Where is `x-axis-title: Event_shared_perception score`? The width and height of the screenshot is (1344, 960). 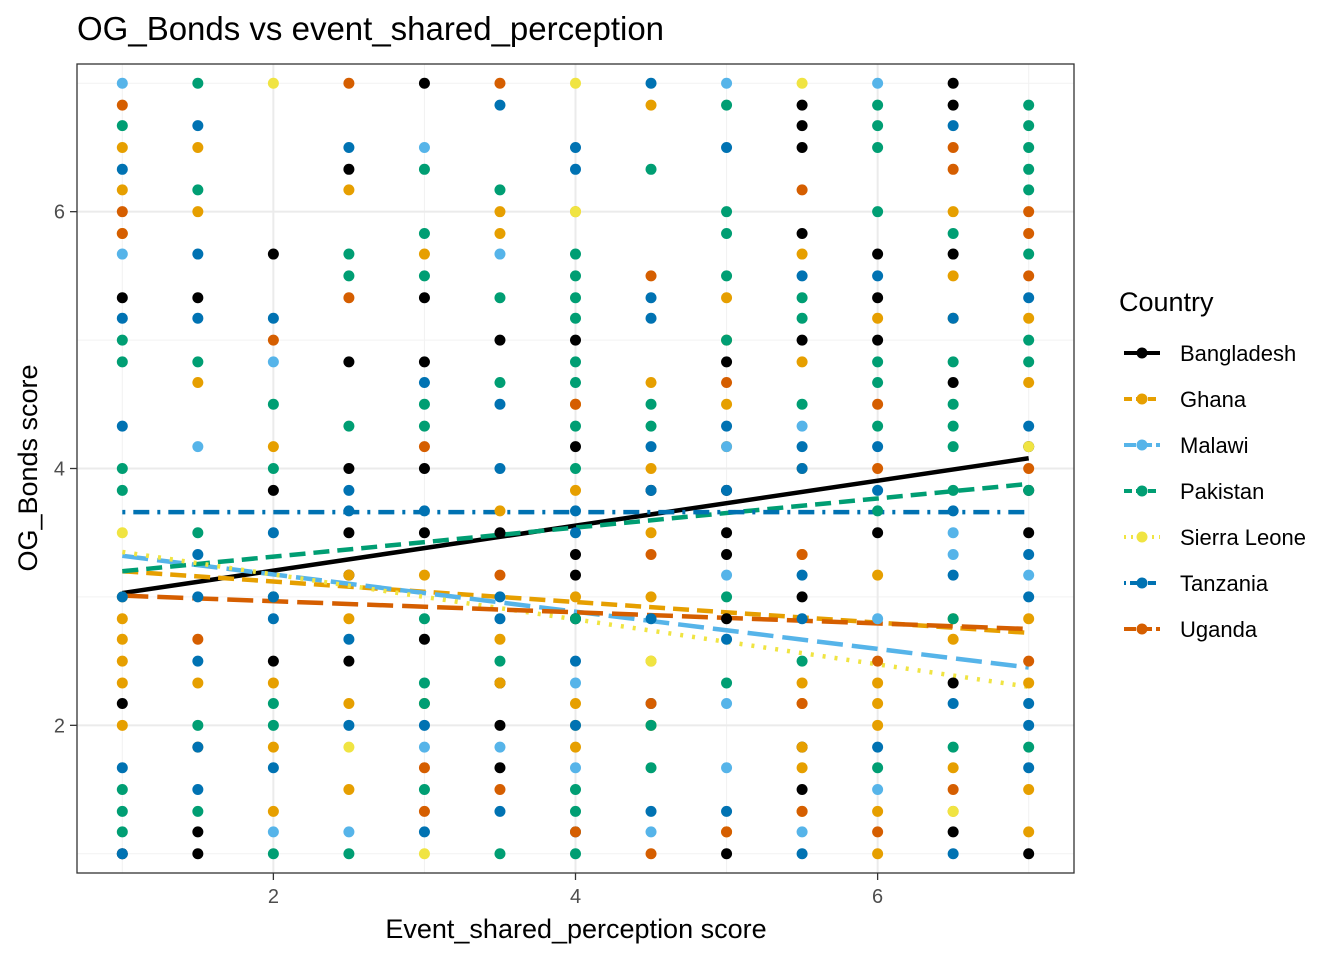 x-axis-title: Event_shared_perception score is located at coordinates (575, 929).